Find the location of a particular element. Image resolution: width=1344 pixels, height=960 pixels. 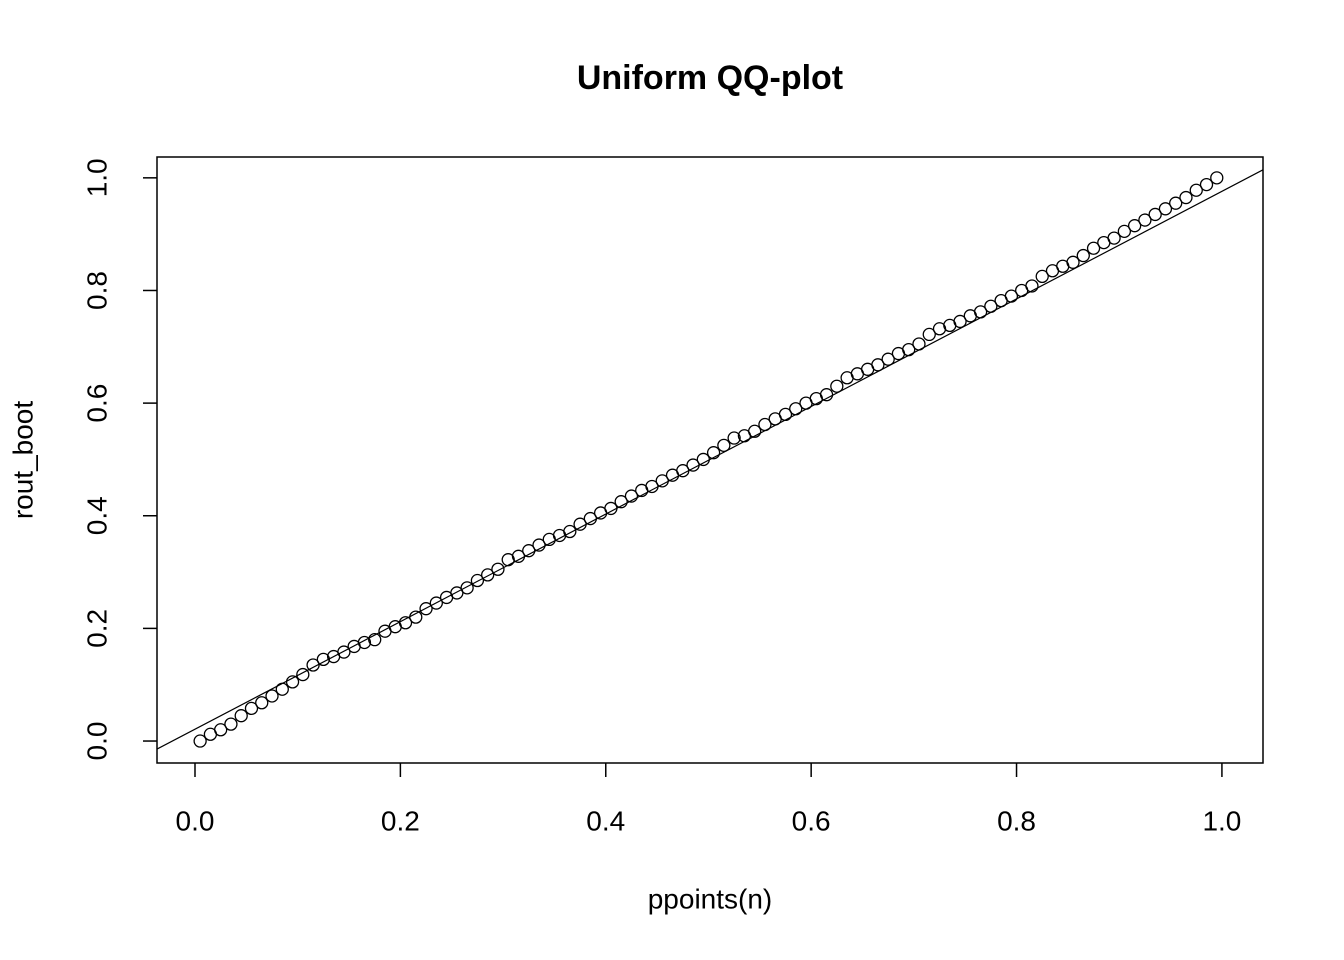

x-tick-label: 0.8 is located at coordinates (1016, 820).